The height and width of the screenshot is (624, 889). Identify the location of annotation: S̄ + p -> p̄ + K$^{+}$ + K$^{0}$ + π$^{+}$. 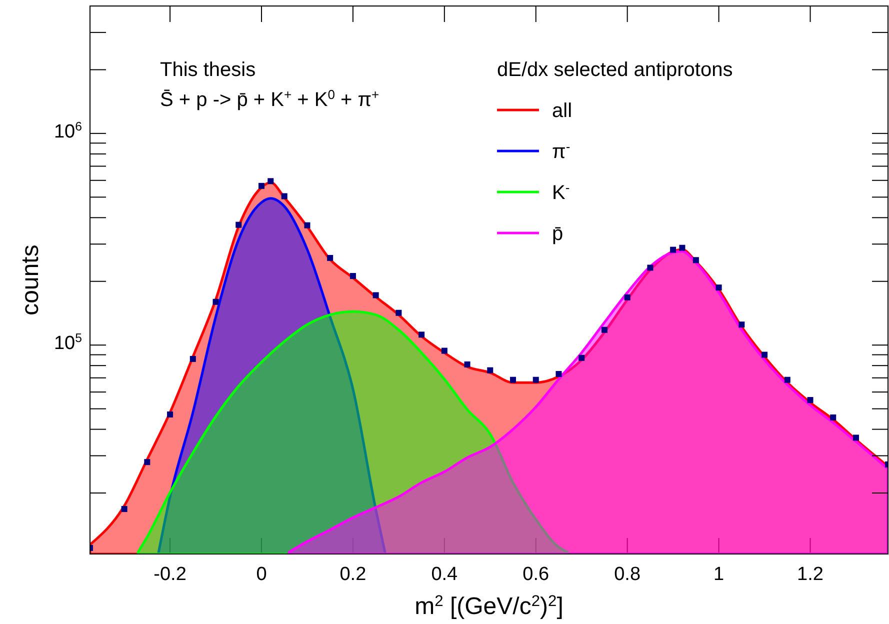
(270, 98).